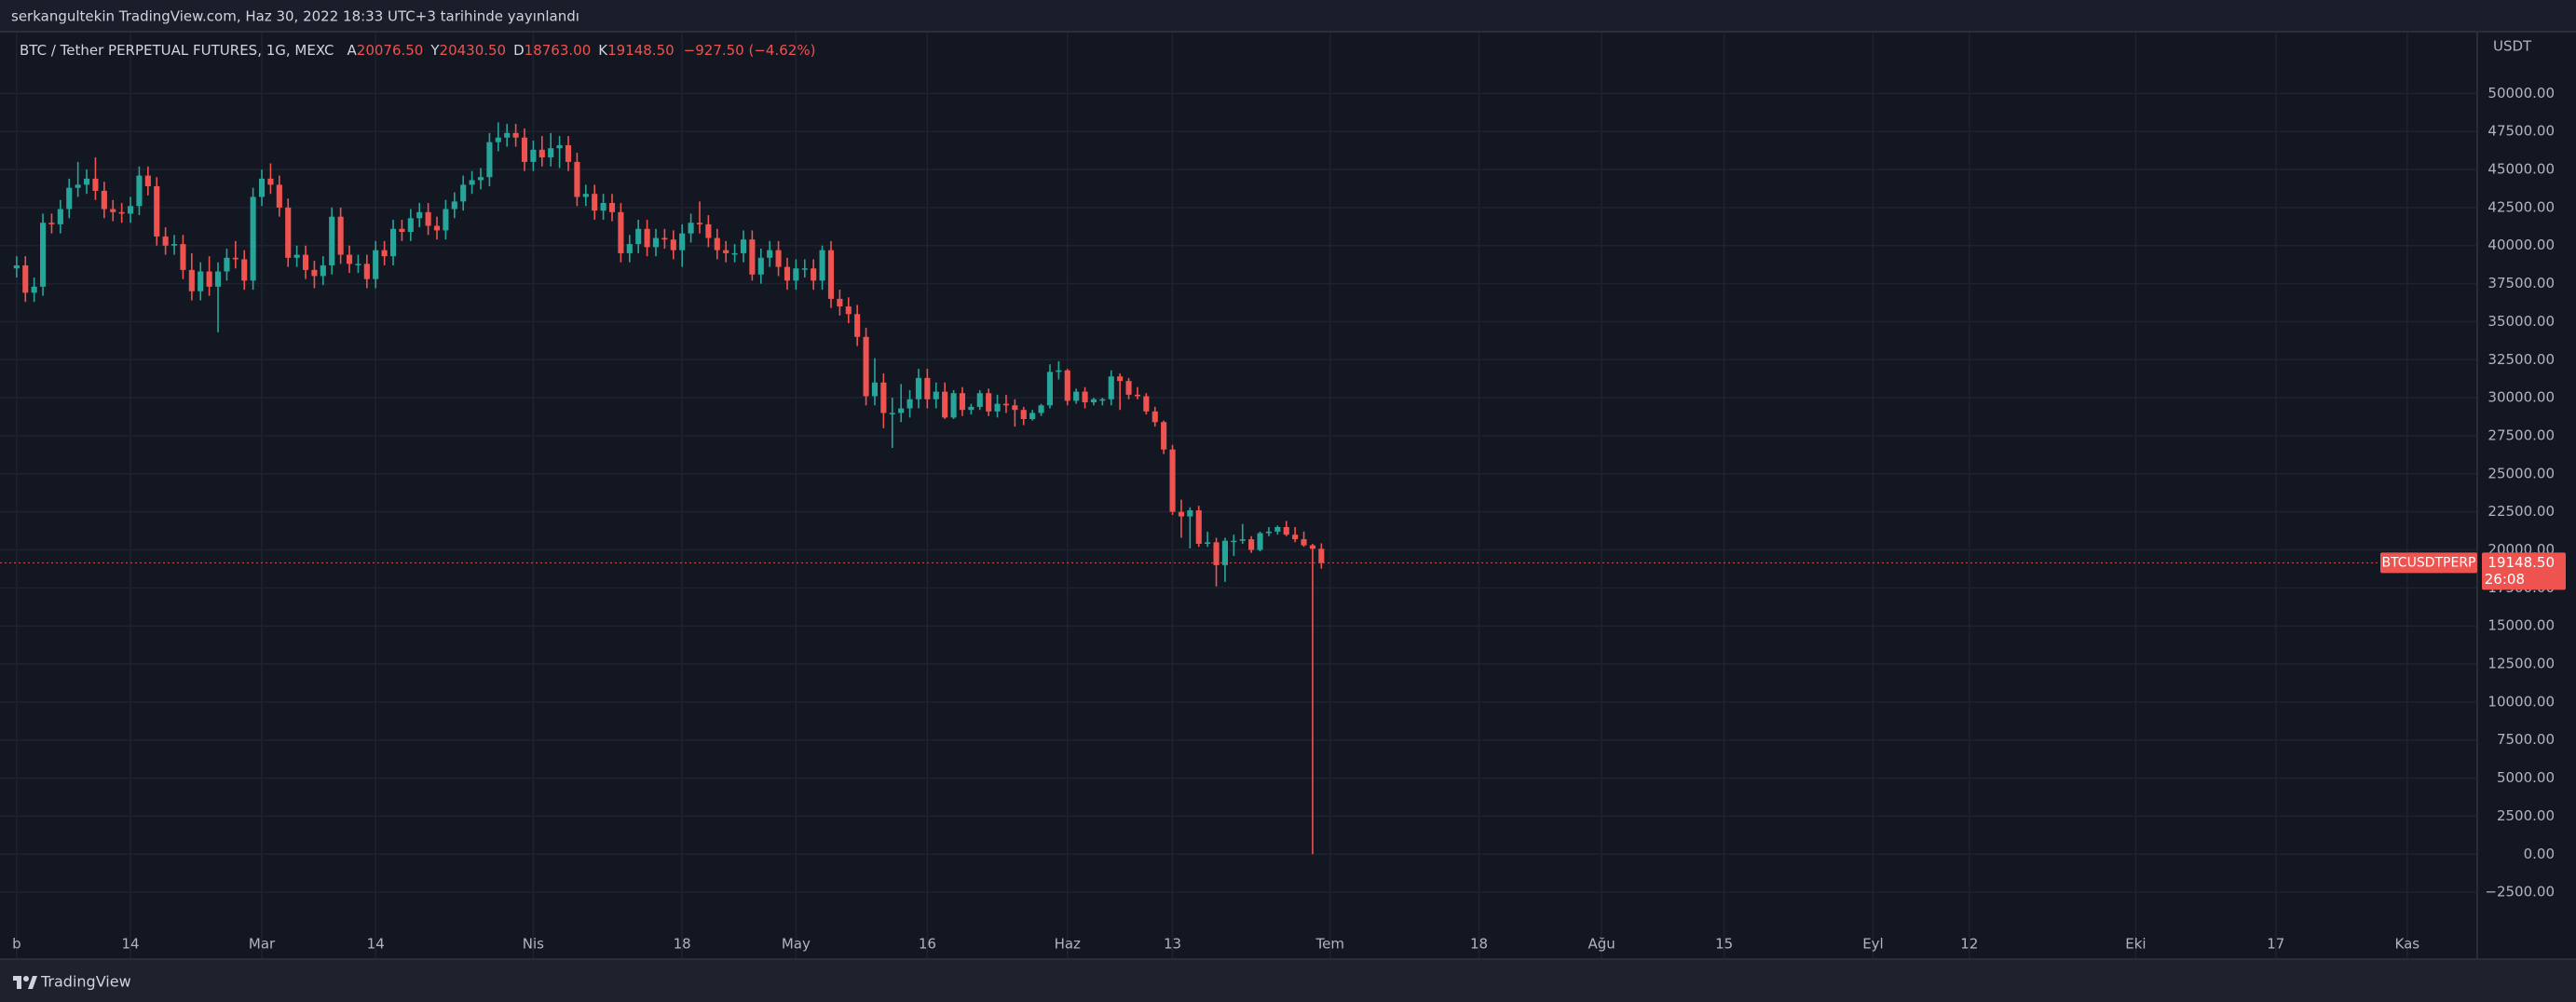 Image resolution: width=2576 pixels, height=1002 pixels. I want to click on x-tick-label: Eyl, so click(1873, 944).